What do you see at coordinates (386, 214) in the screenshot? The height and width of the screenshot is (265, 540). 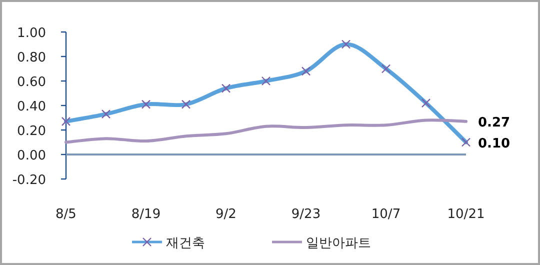 I see `x-tick-label: 10/7` at bounding box center [386, 214].